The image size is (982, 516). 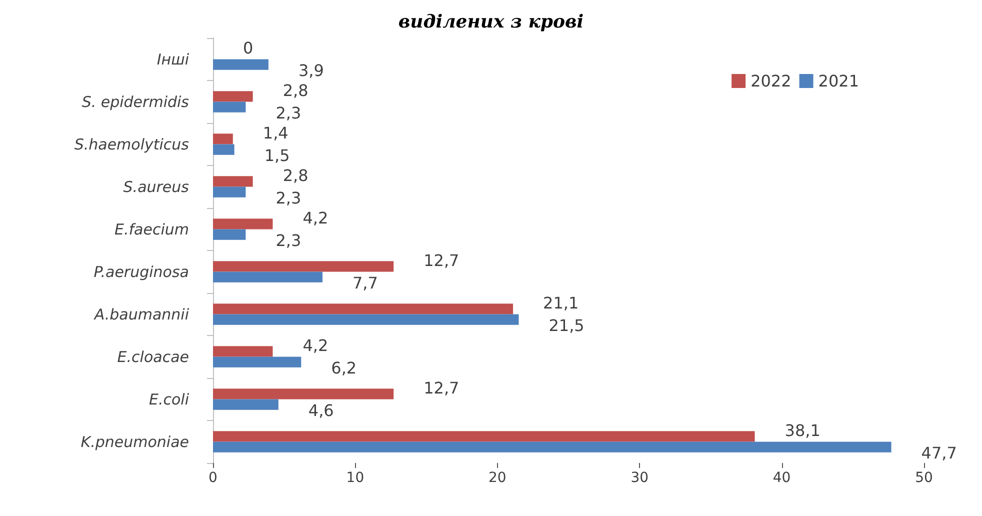 I want to click on y-tick-label: A.baumannii, so click(x=141, y=314).